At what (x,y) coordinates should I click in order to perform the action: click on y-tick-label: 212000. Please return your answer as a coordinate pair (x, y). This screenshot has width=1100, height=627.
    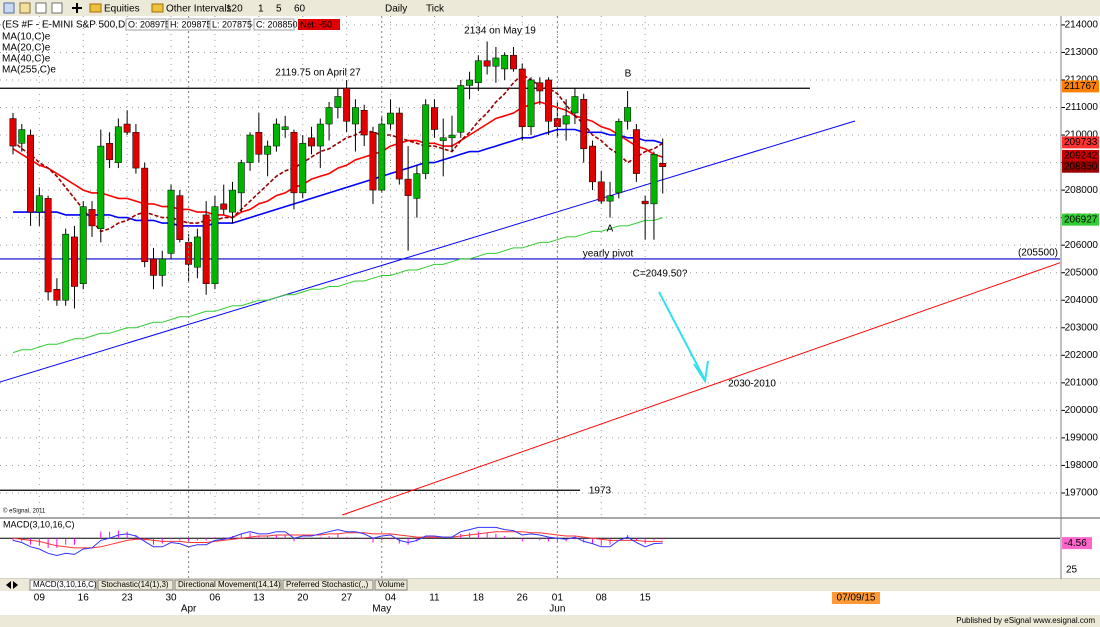
    Looking at the image, I should click on (1082, 80).